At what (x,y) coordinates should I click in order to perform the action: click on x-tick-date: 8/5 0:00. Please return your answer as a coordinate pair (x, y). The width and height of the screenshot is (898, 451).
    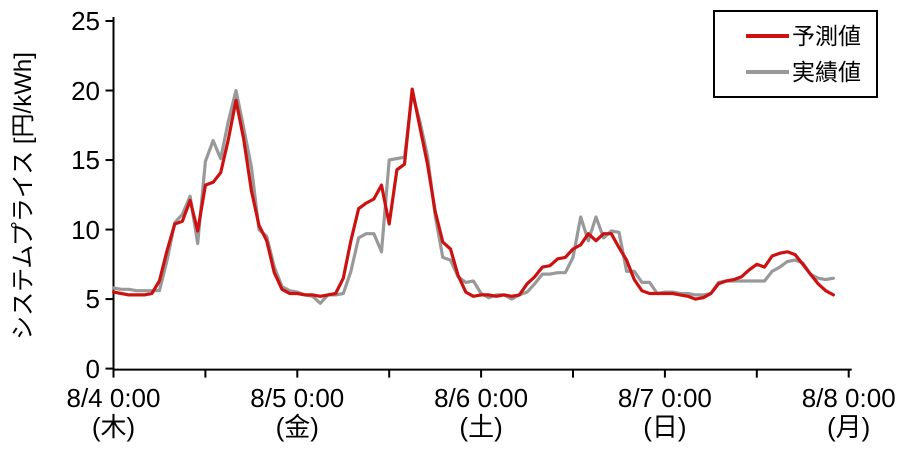
    Looking at the image, I should click on (297, 398).